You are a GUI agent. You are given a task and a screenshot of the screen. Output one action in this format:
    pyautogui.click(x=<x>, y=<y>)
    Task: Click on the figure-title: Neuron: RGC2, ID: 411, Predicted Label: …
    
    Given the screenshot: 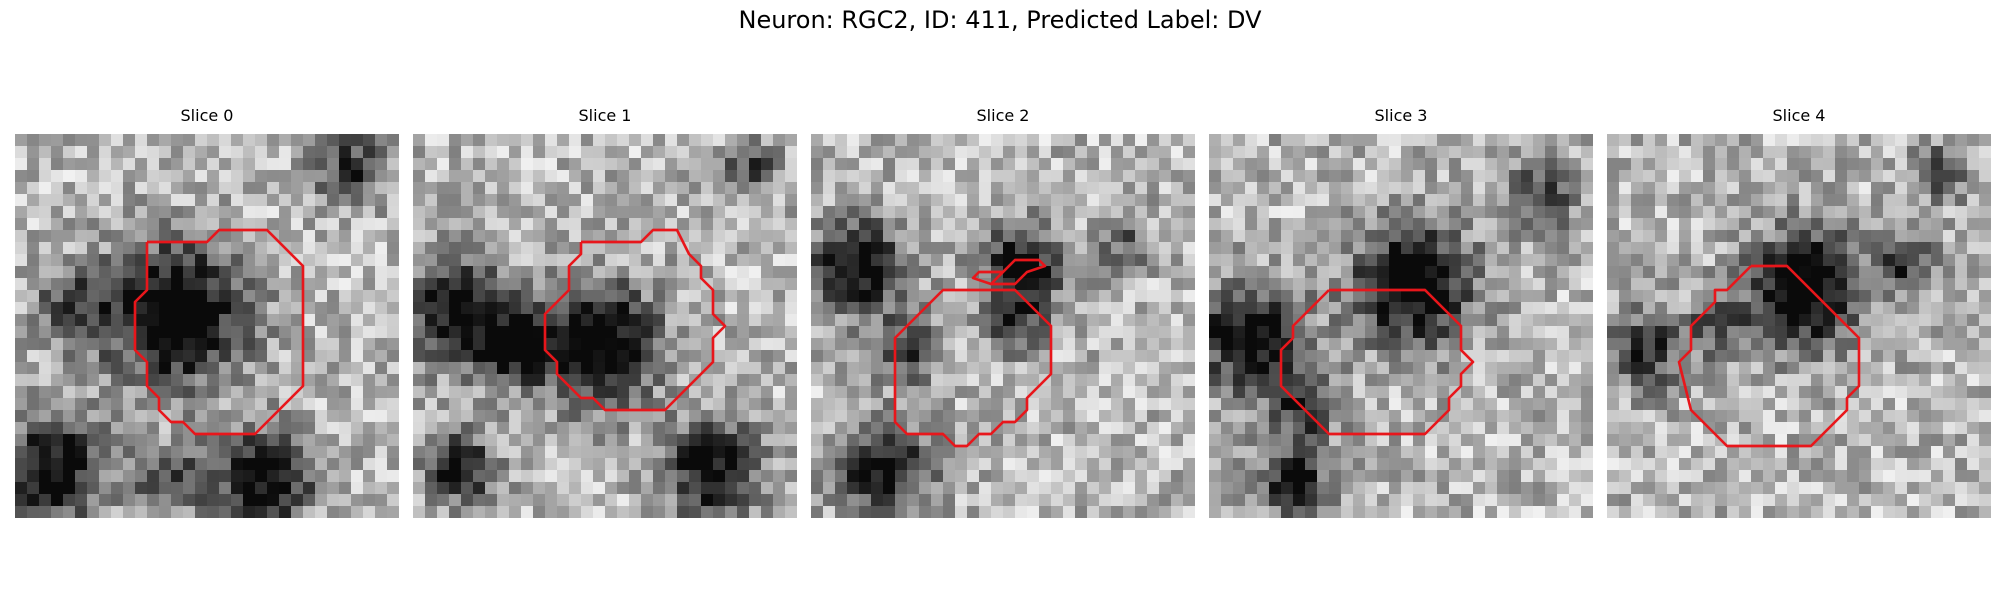 What is the action you would take?
    pyautogui.click(x=1000, y=20)
    